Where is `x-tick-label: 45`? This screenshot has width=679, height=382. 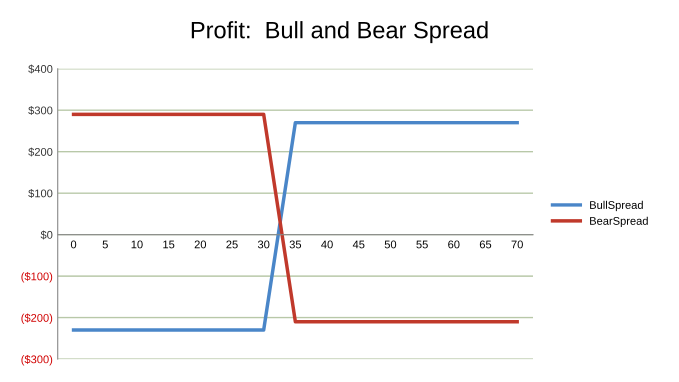 x-tick-label: 45 is located at coordinates (358, 244).